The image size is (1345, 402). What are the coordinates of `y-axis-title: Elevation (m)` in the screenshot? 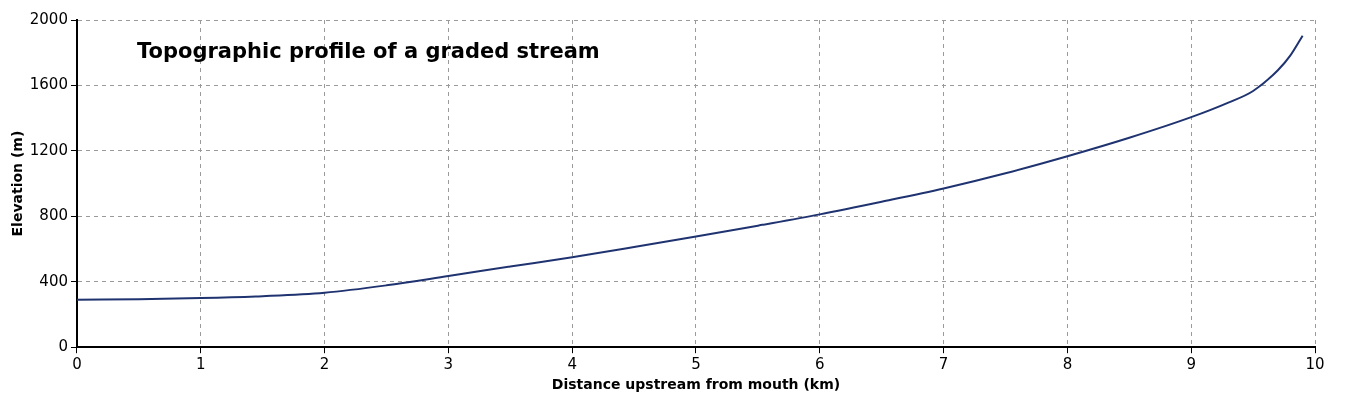 It's located at (17, 183).